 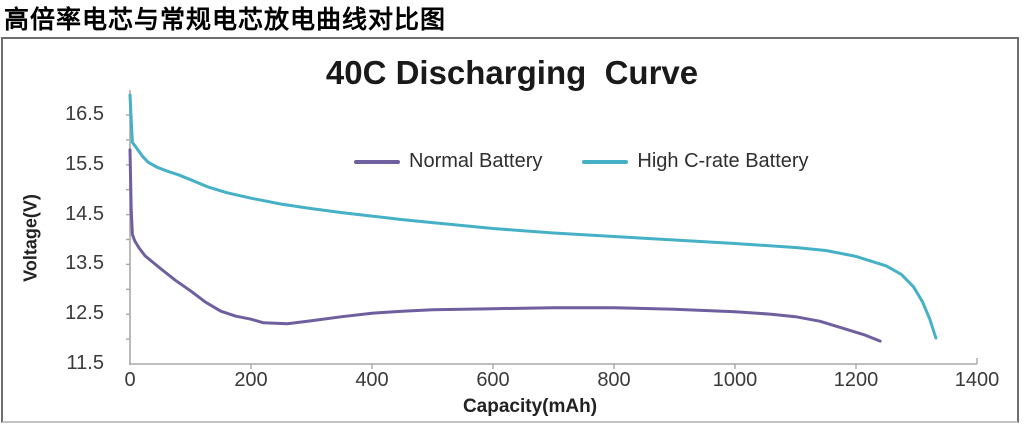 What do you see at coordinates (493, 380) in the screenshot?
I see `x-tick-label: 600` at bounding box center [493, 380].